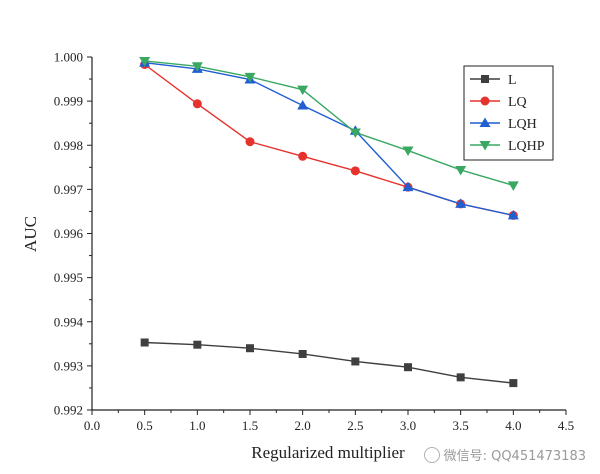 The width and height of the screenshot is (600, 474). Describe the element at coordinates (92, 425) in the screenshot. I see `x-tick-label: 0.0` at that location.